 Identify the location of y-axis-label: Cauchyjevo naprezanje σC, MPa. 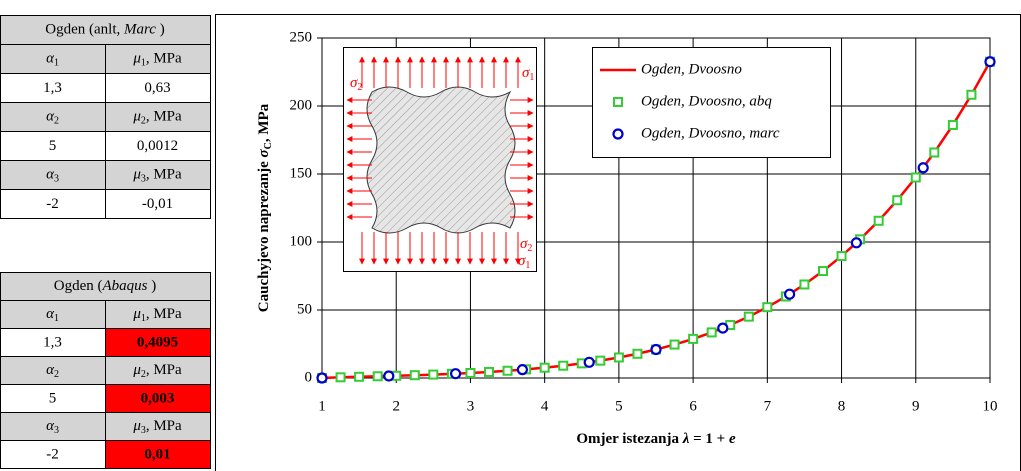
(265, 207).